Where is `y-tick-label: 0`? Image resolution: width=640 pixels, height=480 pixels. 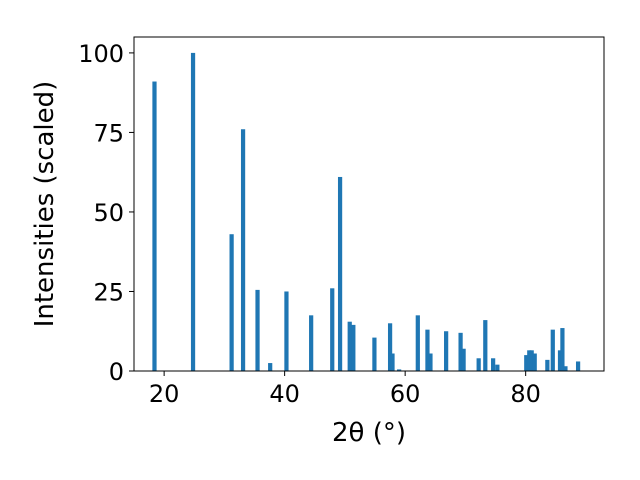 y-tick-label: 0 is located at coordinates (116, 372).